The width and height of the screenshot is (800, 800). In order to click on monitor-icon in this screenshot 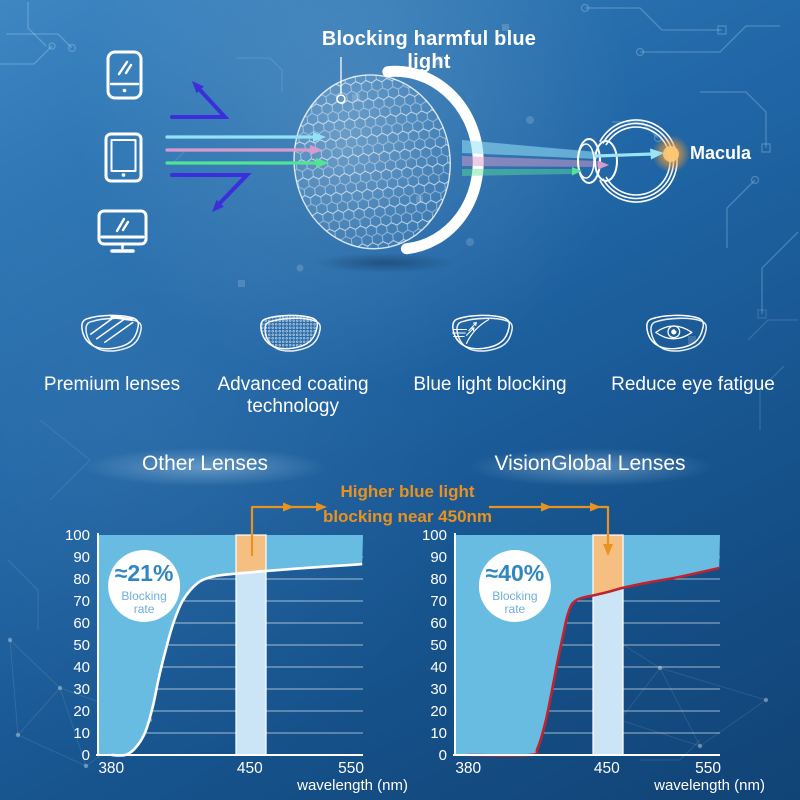, I will do `click(122, 231)`.